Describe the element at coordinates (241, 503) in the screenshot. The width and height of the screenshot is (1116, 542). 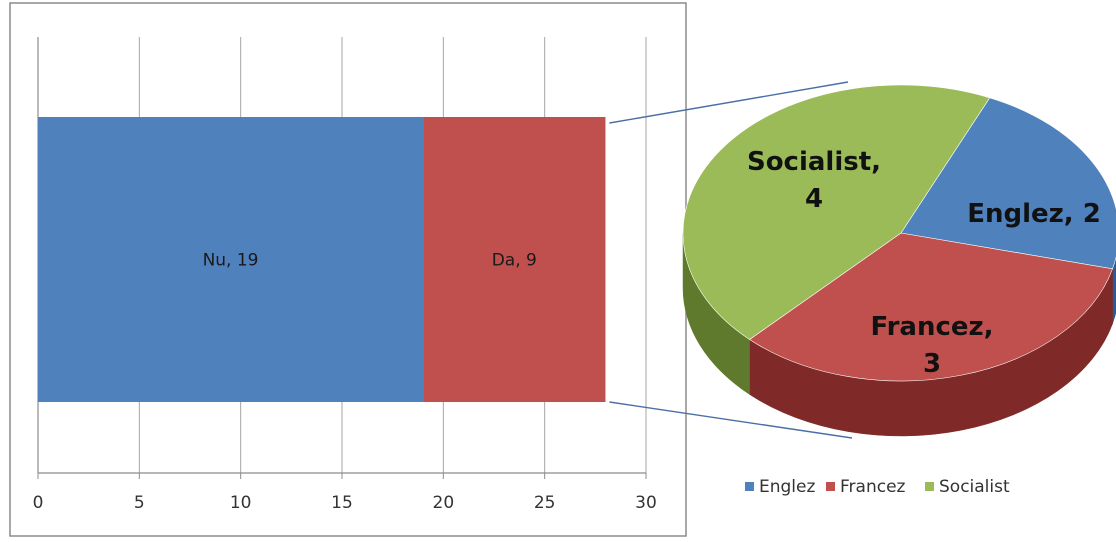
I see `x-tick-label: 10` at that location.